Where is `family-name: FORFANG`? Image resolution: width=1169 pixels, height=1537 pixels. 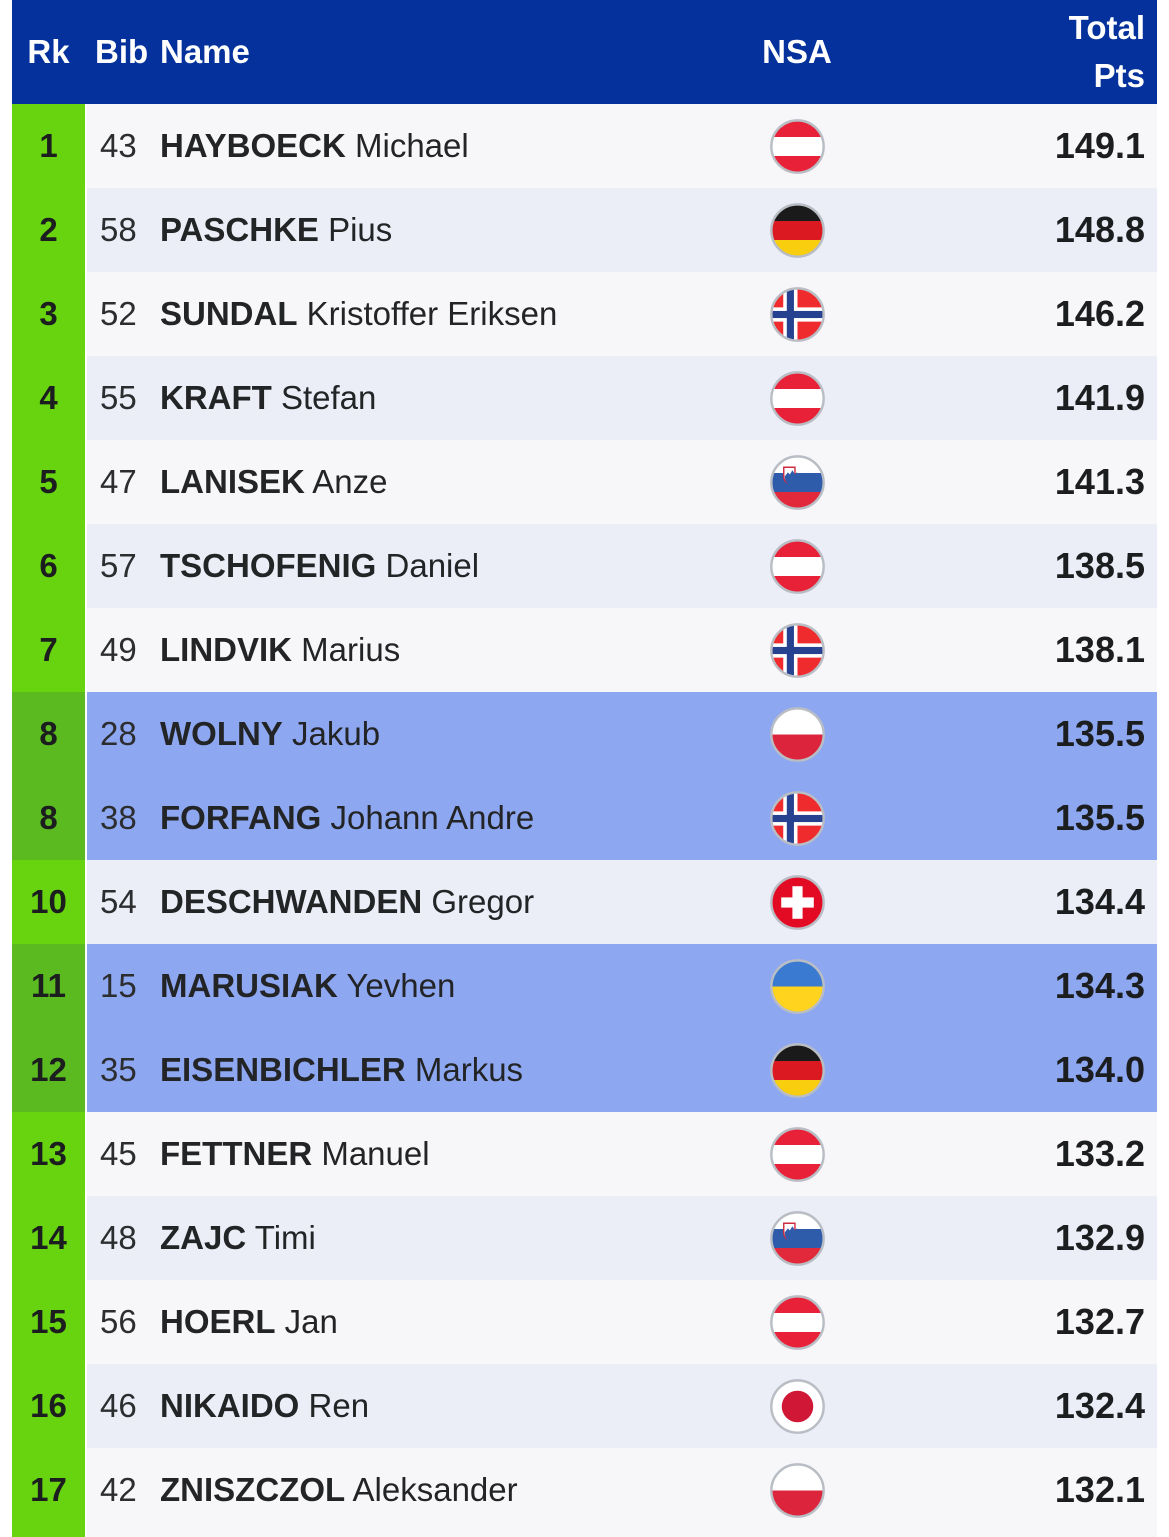 family-name: FORFANG is located at coordinates (241, 817).